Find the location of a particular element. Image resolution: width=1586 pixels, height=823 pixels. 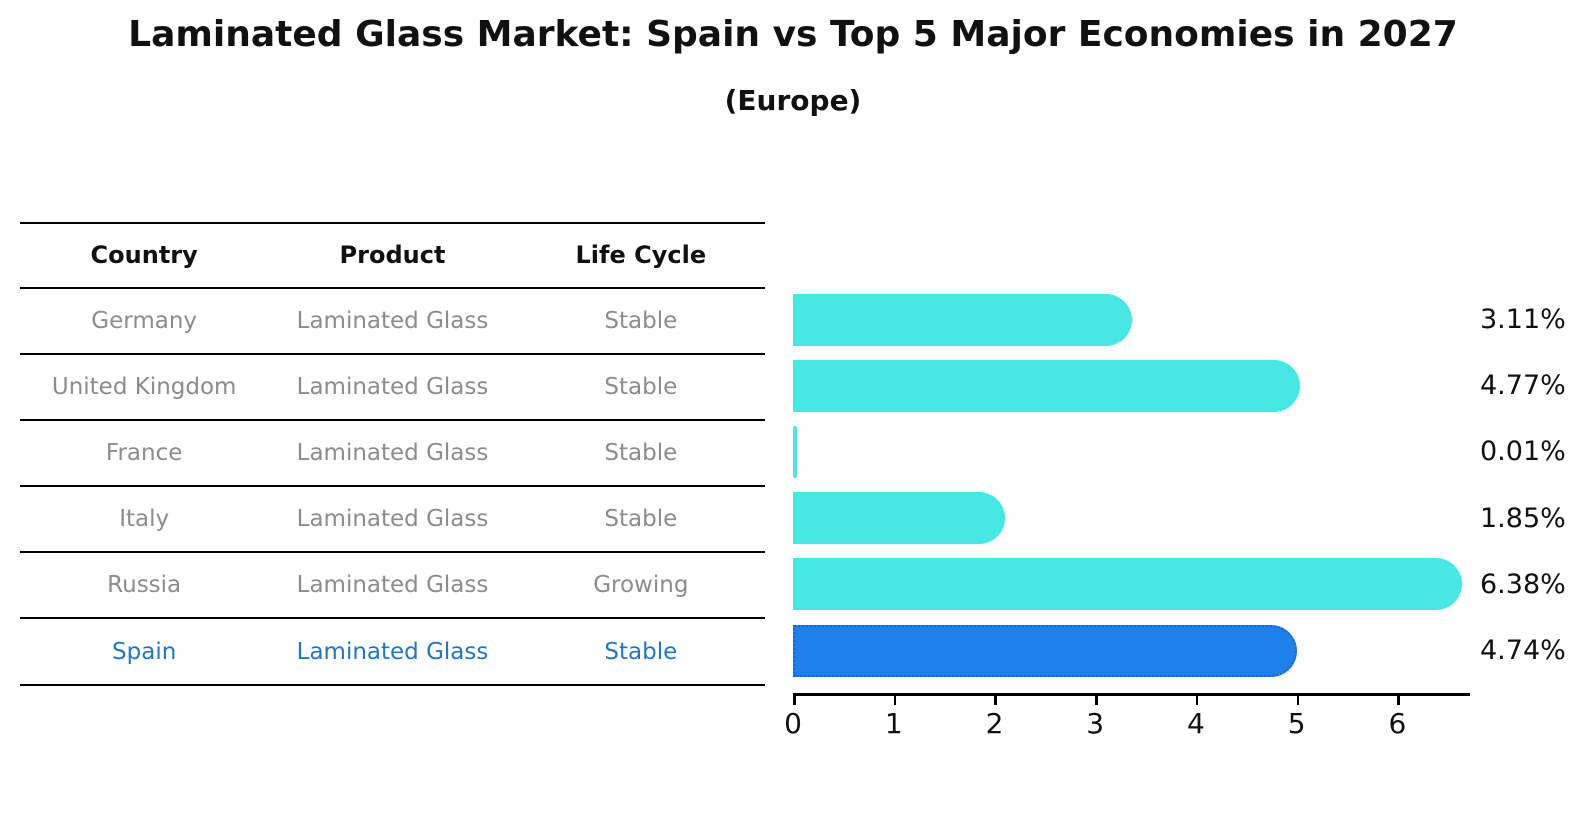

bar-row: 4.77% is located at coordinates (1189, 386).